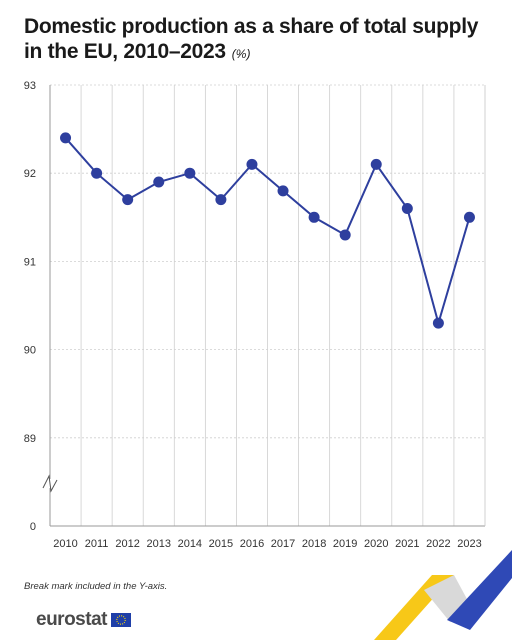 The width and height of the screenshot is (512, 640). I want to click on x-tick-label: 2019, so click(345, 544).